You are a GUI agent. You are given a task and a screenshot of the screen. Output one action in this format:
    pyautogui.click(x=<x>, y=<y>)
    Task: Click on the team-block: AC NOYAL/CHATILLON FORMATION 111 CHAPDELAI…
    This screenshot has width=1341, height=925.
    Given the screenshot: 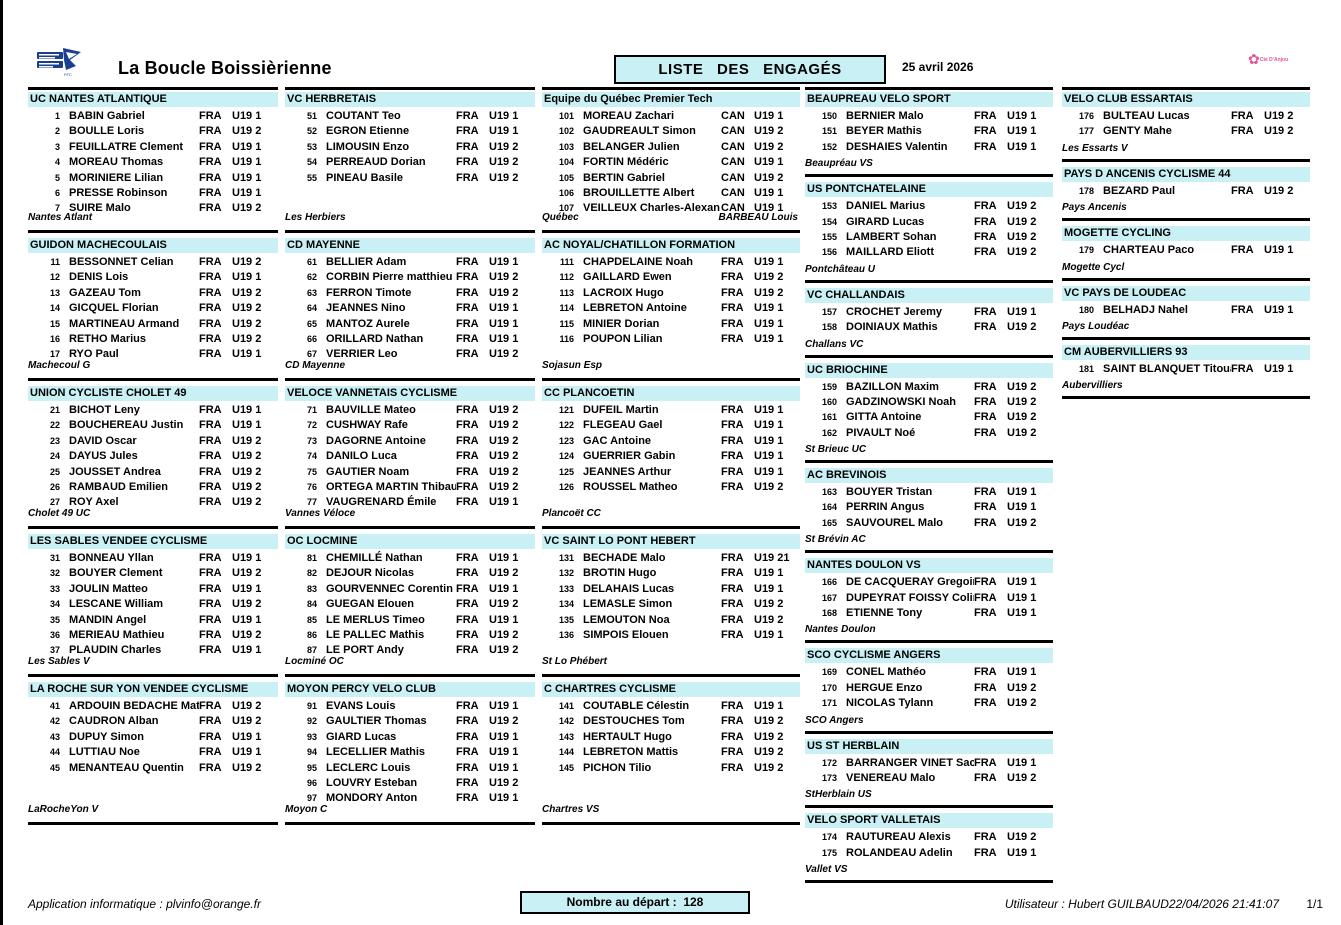 What is the action you would take?
    pyautogui.click(x=671, y=309)
    